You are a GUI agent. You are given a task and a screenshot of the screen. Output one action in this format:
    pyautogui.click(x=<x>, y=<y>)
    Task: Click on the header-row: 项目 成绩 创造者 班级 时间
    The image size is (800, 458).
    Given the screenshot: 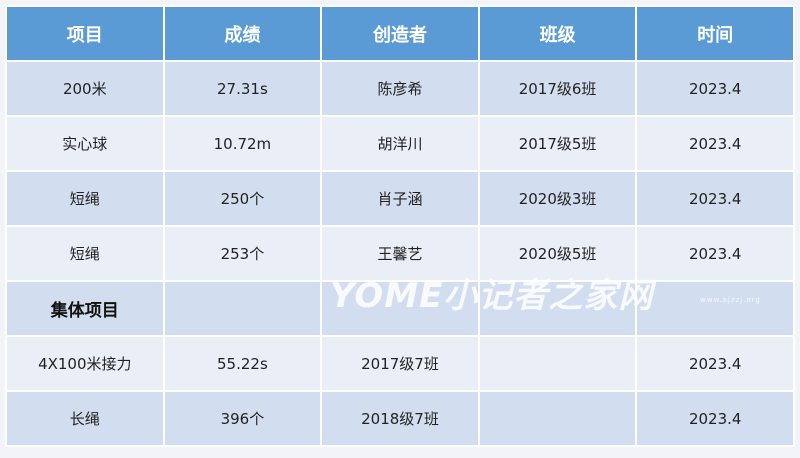 What is the action you would take?
    pyautogui.click(x=400, y=33)
    